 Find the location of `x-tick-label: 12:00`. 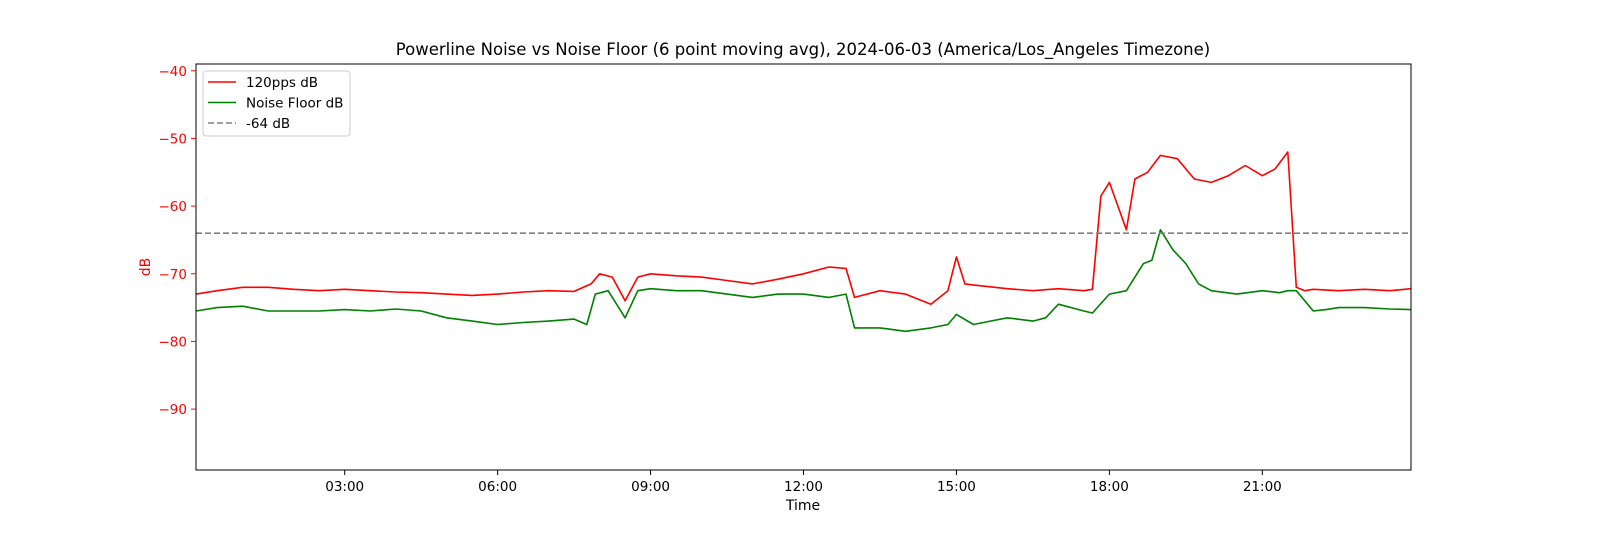

x-tick-label: 12:00 is located at coordinates (803, 487).